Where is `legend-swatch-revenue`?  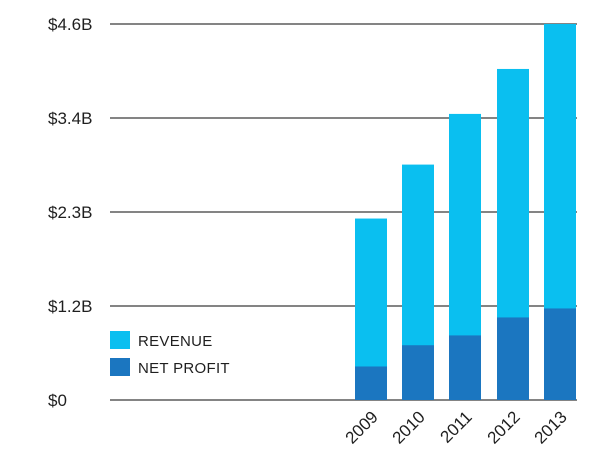 legend-swatch-revenue is located at coordinates (120, 340).